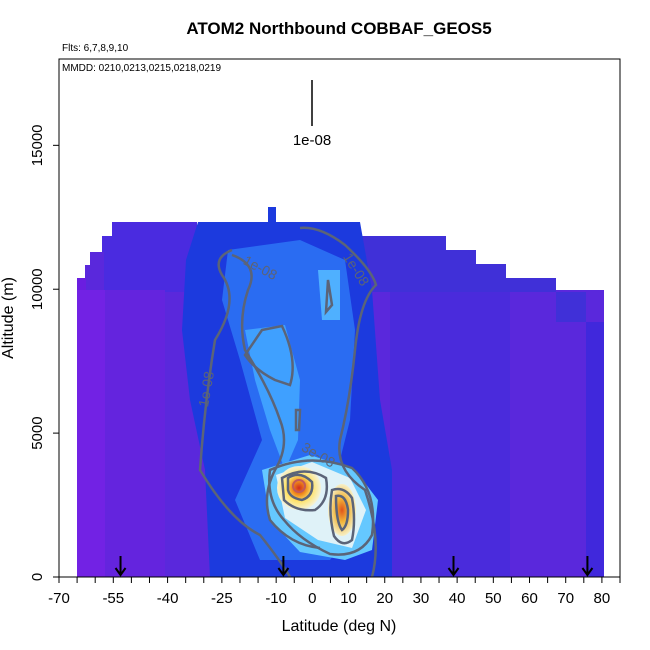 This screenshot has width=650, height=650. Describe the element at coordinates (92, 433) in the screenshot. I see `heatmap-cell-left-strip` at that location.